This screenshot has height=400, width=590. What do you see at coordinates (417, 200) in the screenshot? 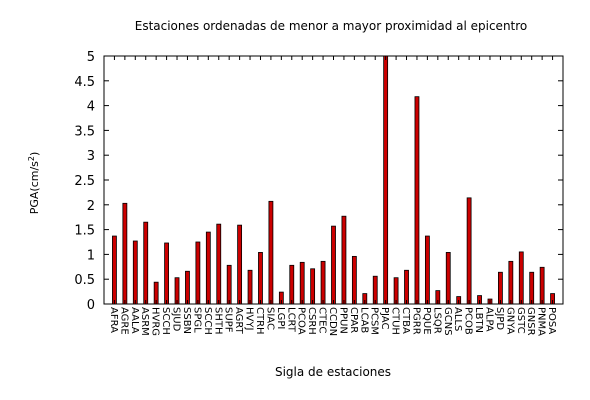
I see `bar-pgrr` at bounding box center [417, 200].